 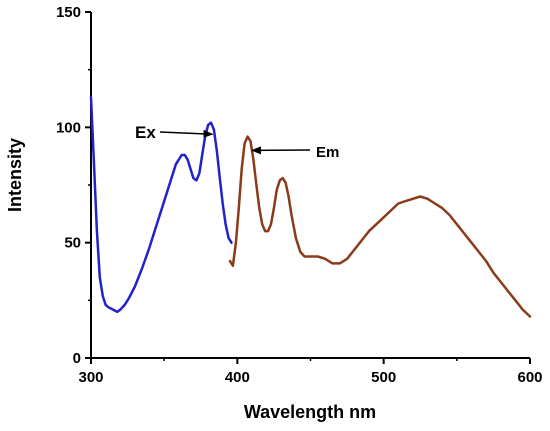 I want to click on x-axis-title: Wavelength nm, so click(x=310, y=412).